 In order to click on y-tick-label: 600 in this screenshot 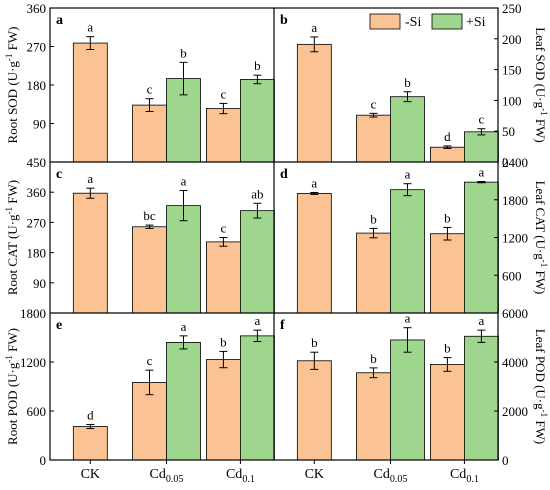, I will do `click(512, 275)`.